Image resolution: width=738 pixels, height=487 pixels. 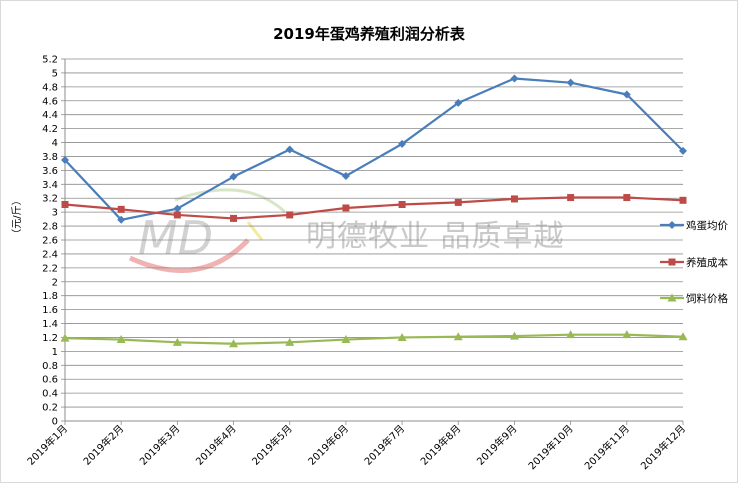 What do you see at coordinates (707, 225) in the screenshot?
I see `legend-label: 鸡蛋均价` at bounding box center [707, 225].